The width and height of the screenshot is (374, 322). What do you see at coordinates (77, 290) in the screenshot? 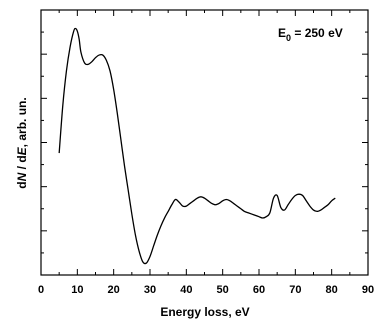
I see `x-tick-label: 10` at bounding box center [77, 290].